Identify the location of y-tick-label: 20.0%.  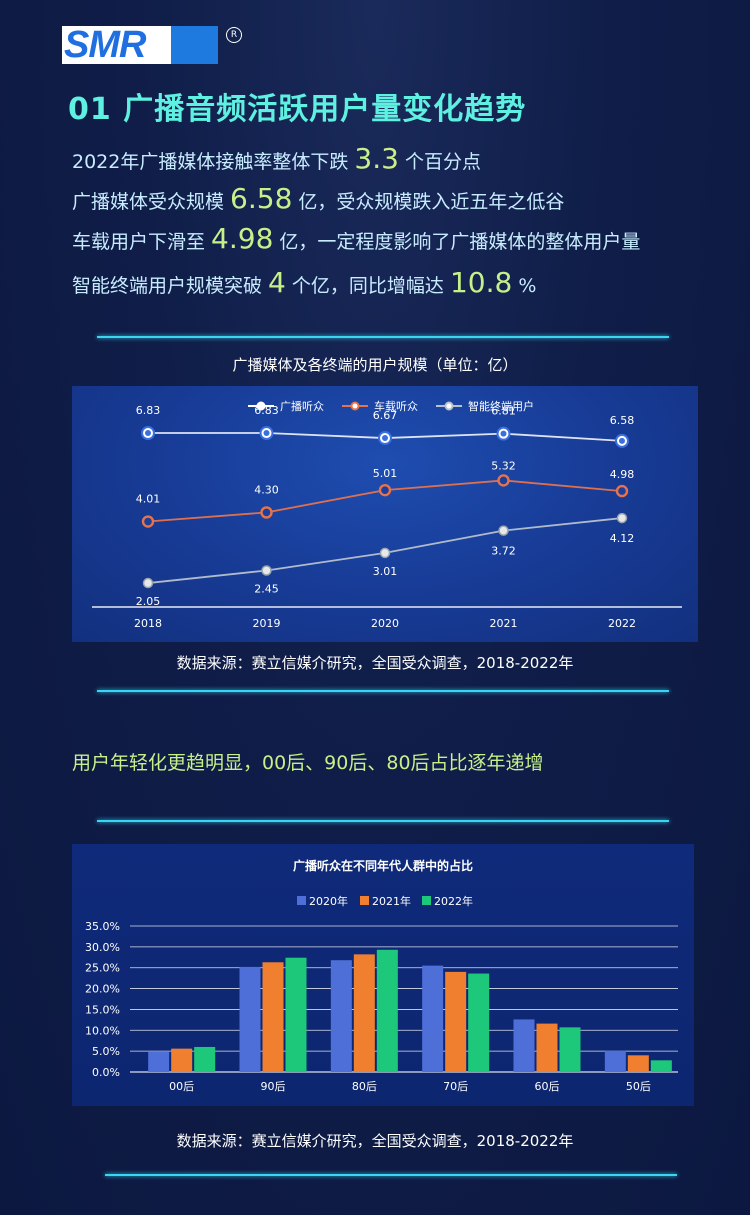
(102, 989).